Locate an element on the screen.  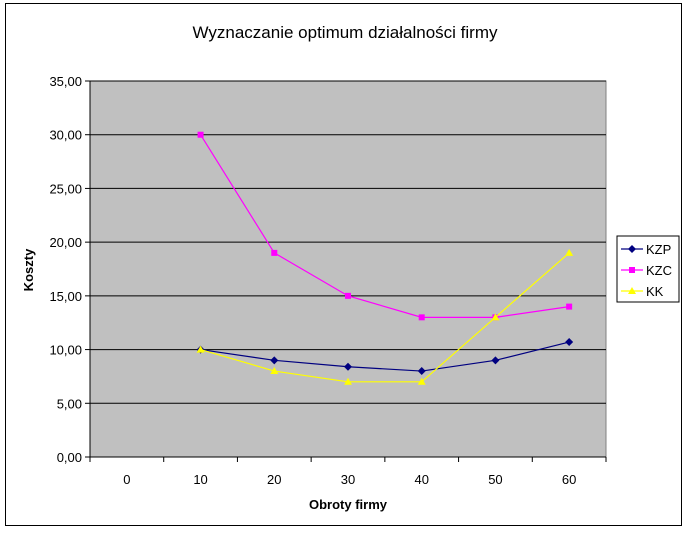
series-line-kk is located at coordinates (385, 317).